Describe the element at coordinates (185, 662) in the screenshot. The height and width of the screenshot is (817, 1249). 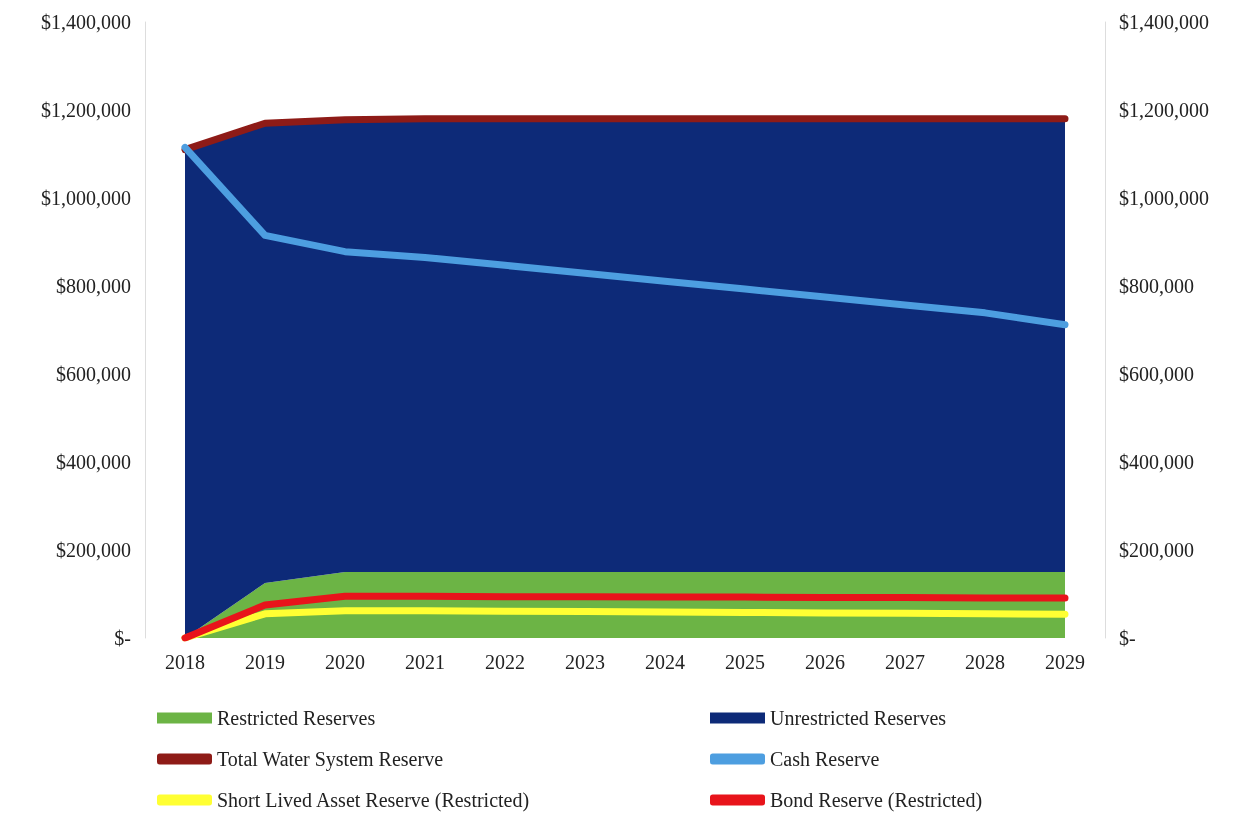
I see `x-tick-label: 2018` at that location.